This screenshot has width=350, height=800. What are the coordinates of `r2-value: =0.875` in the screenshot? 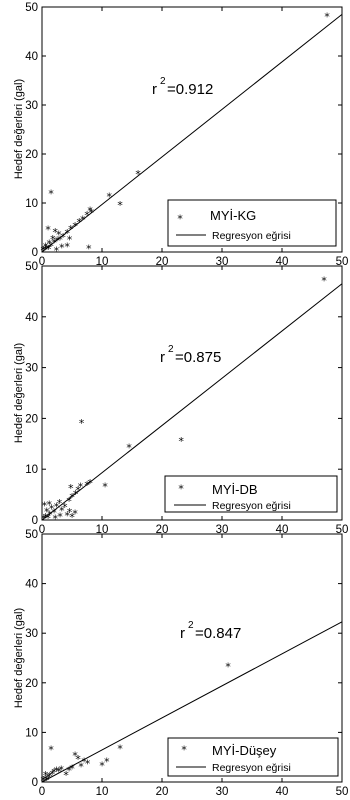 It's located at (198, 357).